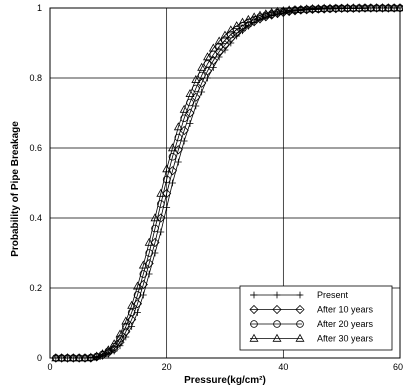 The image size is (403, 386). What do you see at coordinates (345, 339) in the screenshot?
I see `legend-label: After 30 years` at bounding box center [345, 339].